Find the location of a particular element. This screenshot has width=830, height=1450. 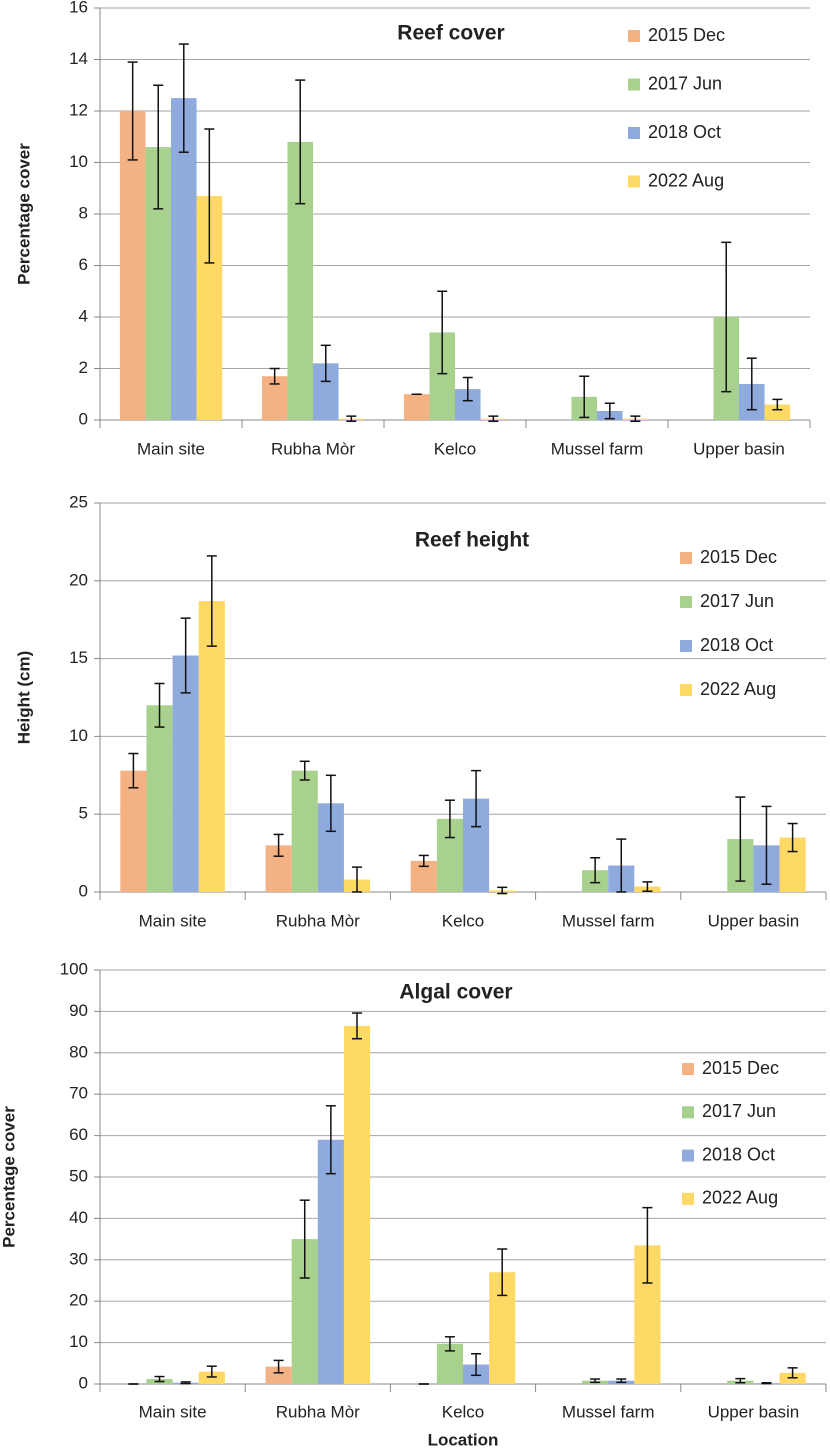

y-tick-label: 30 is located at coordinates (78, 1258).